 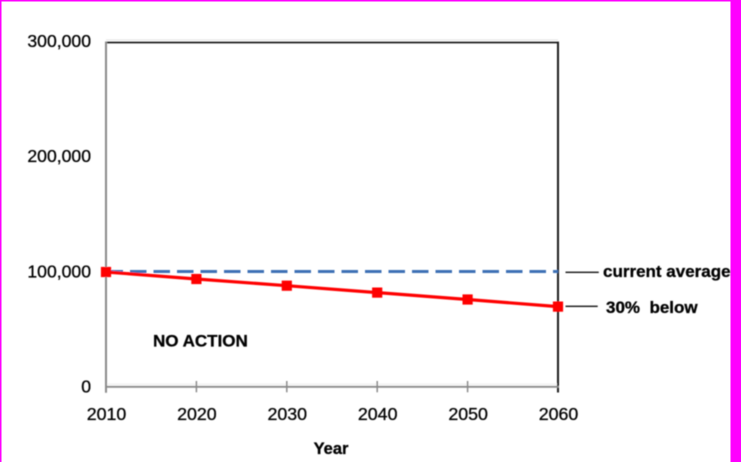 What do you see at coordinates (667, 271) in the screenshot?
I see `svg-text: current average` at bounding box center [667, 271].